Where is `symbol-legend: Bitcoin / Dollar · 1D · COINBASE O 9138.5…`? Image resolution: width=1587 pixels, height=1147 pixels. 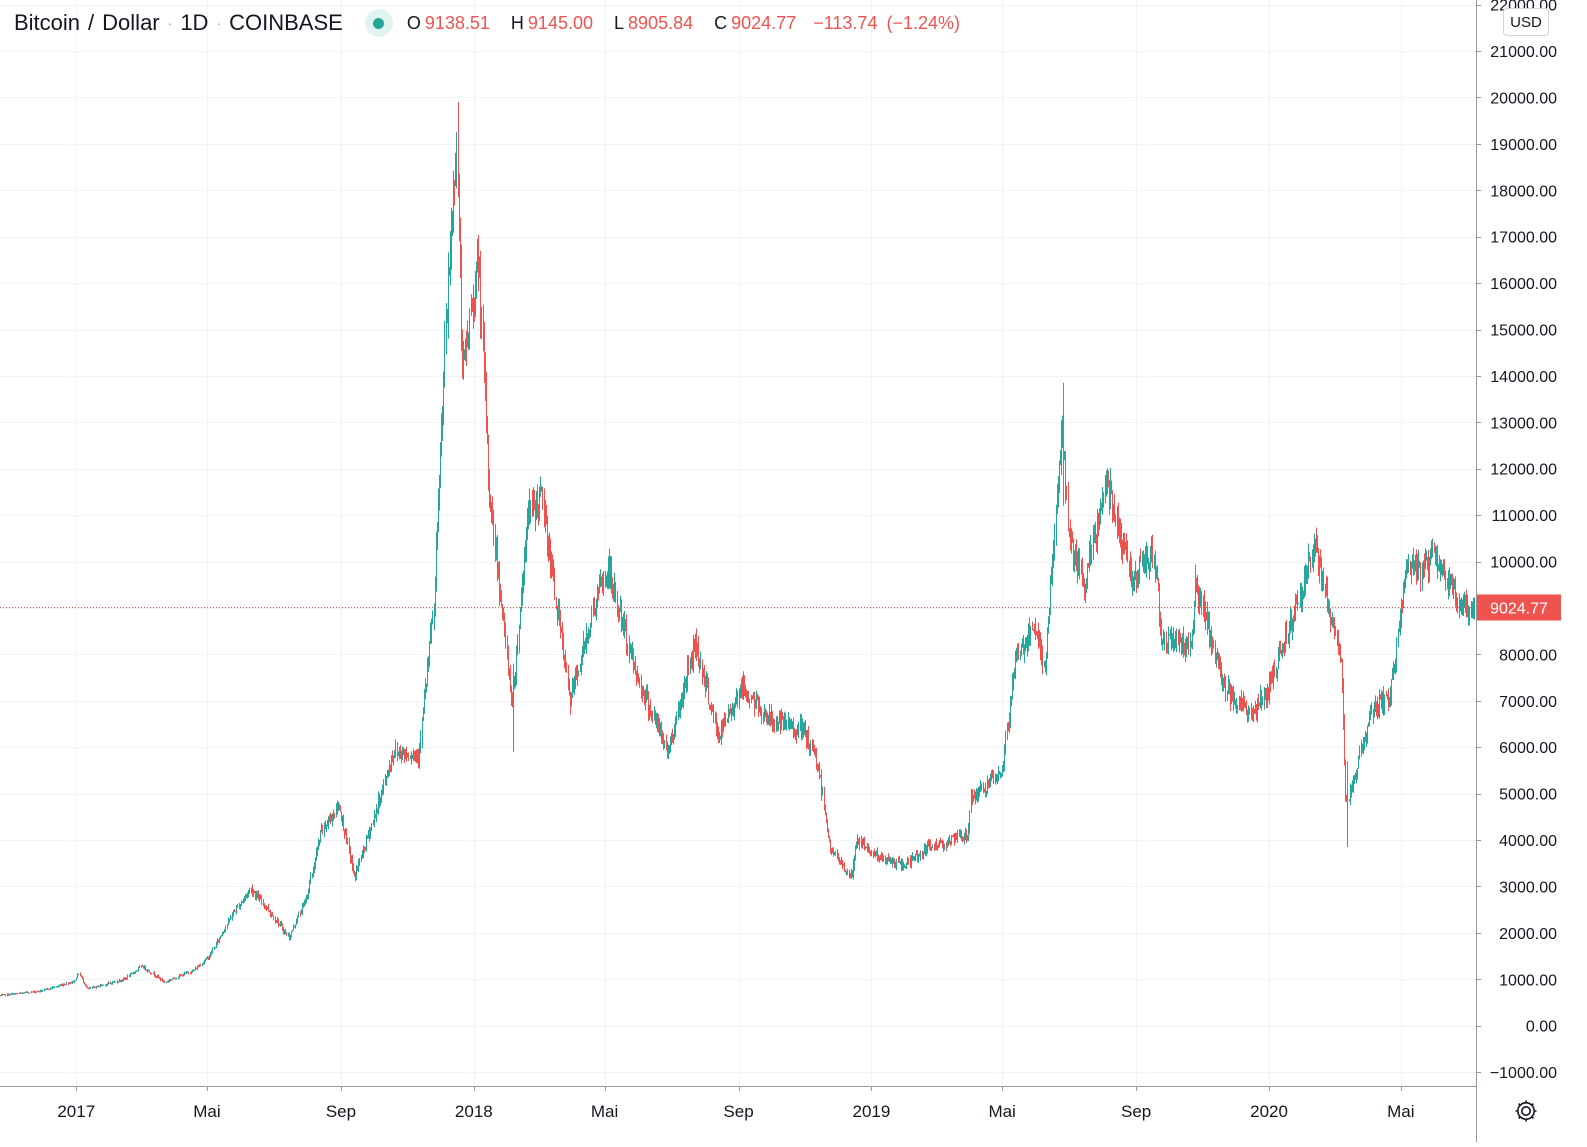 symbol-legend: Bitcoin / Dollar · 1D · COINBASE O 9138.5… is located at coordinates (489, 23).